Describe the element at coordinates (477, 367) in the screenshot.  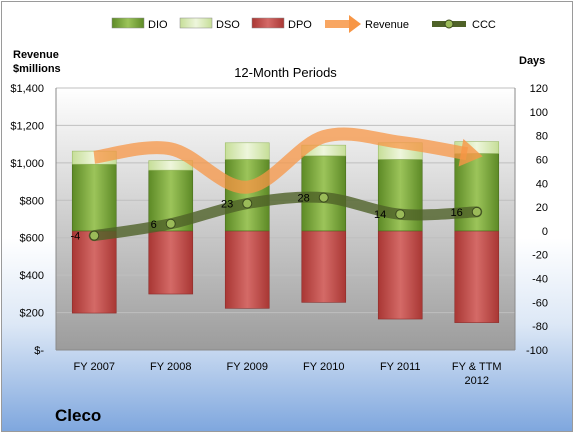
I see `x-tick-label: FY & TTM` at that location.